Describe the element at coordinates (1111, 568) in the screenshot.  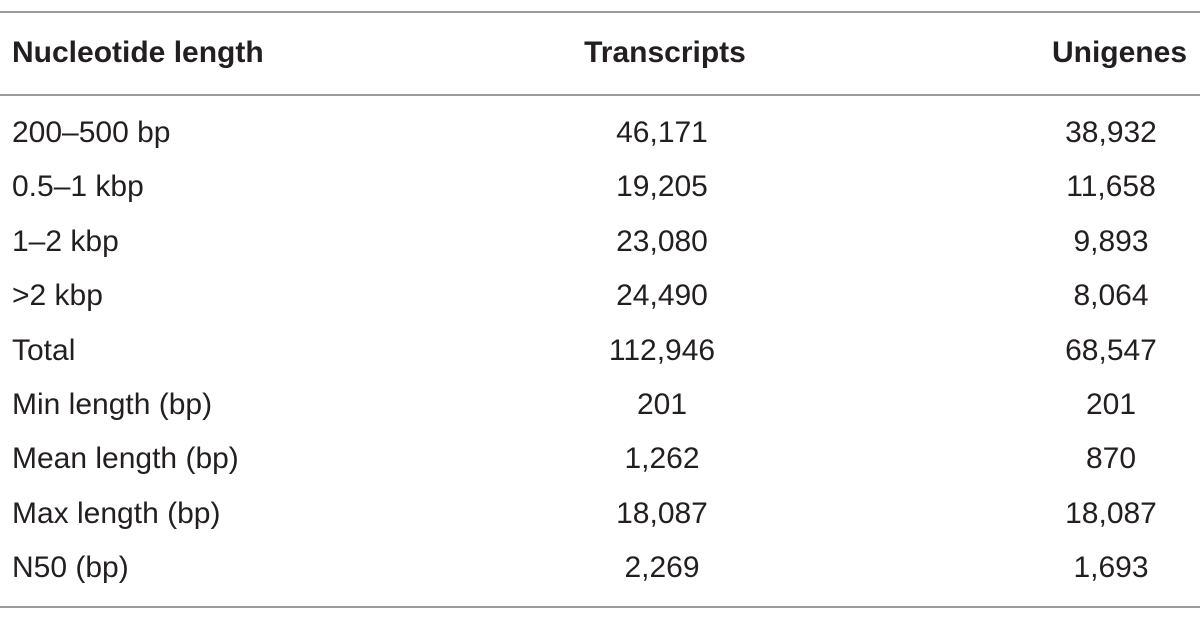
I see `table-cell: 1,693` at that location.